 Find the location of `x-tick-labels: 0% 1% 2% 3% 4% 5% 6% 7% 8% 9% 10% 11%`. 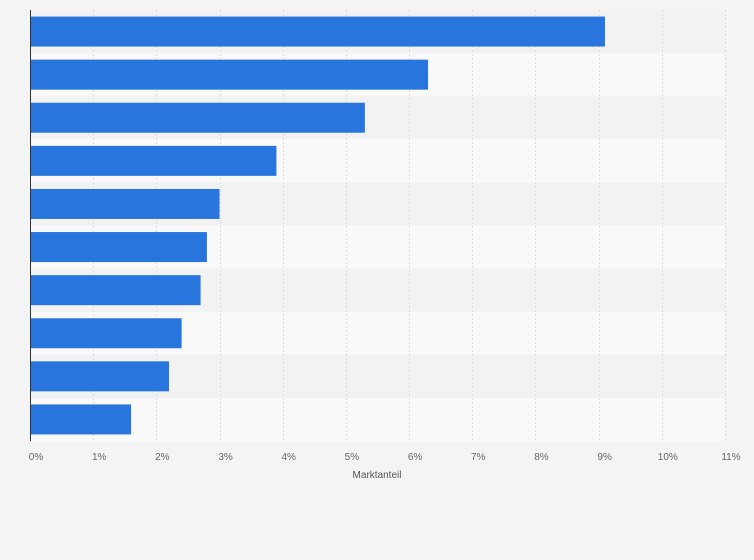

x-tick-labels: 0% 1% 2% 3% 4% 5% 6% 7% 8% 9% 10% 11% is located at coordinates (385, 457).